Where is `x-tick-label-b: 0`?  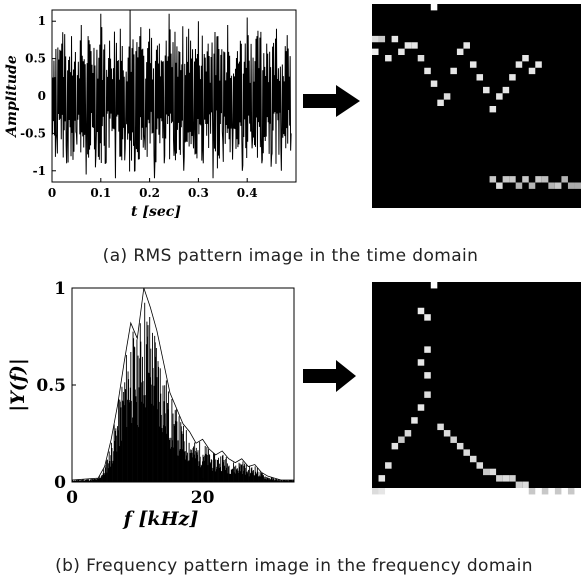
x-tick-label-b: 0 is located at coordinates (72, 498).